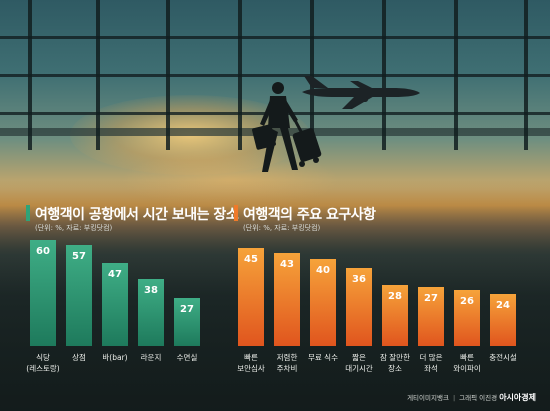 This screenshot has height=411, width=550. I want to click on category-label: 무료 식수, so click(323, 357).